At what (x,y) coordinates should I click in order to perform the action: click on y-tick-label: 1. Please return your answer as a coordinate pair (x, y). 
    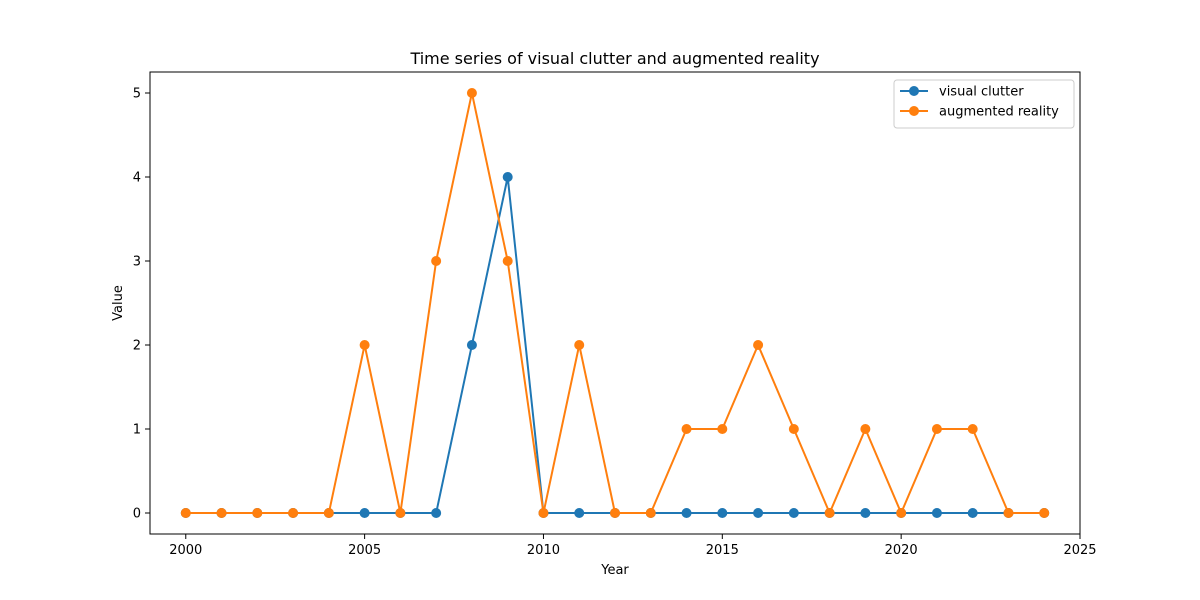
    Looking at the image, I should click on (137, 430).